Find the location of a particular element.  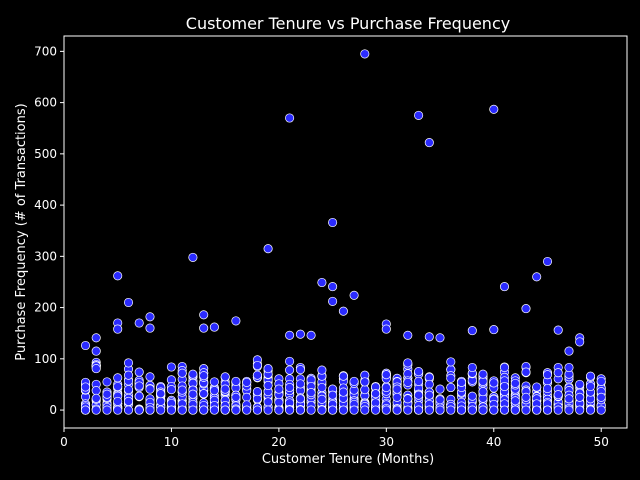

y-tick-label: 600 is located at coordinates (45, 103).